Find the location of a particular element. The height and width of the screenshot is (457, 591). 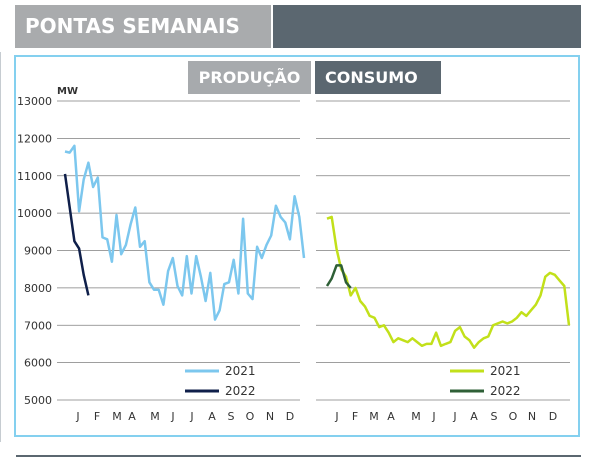

bottom-divider is located at coordinates (298, 456).